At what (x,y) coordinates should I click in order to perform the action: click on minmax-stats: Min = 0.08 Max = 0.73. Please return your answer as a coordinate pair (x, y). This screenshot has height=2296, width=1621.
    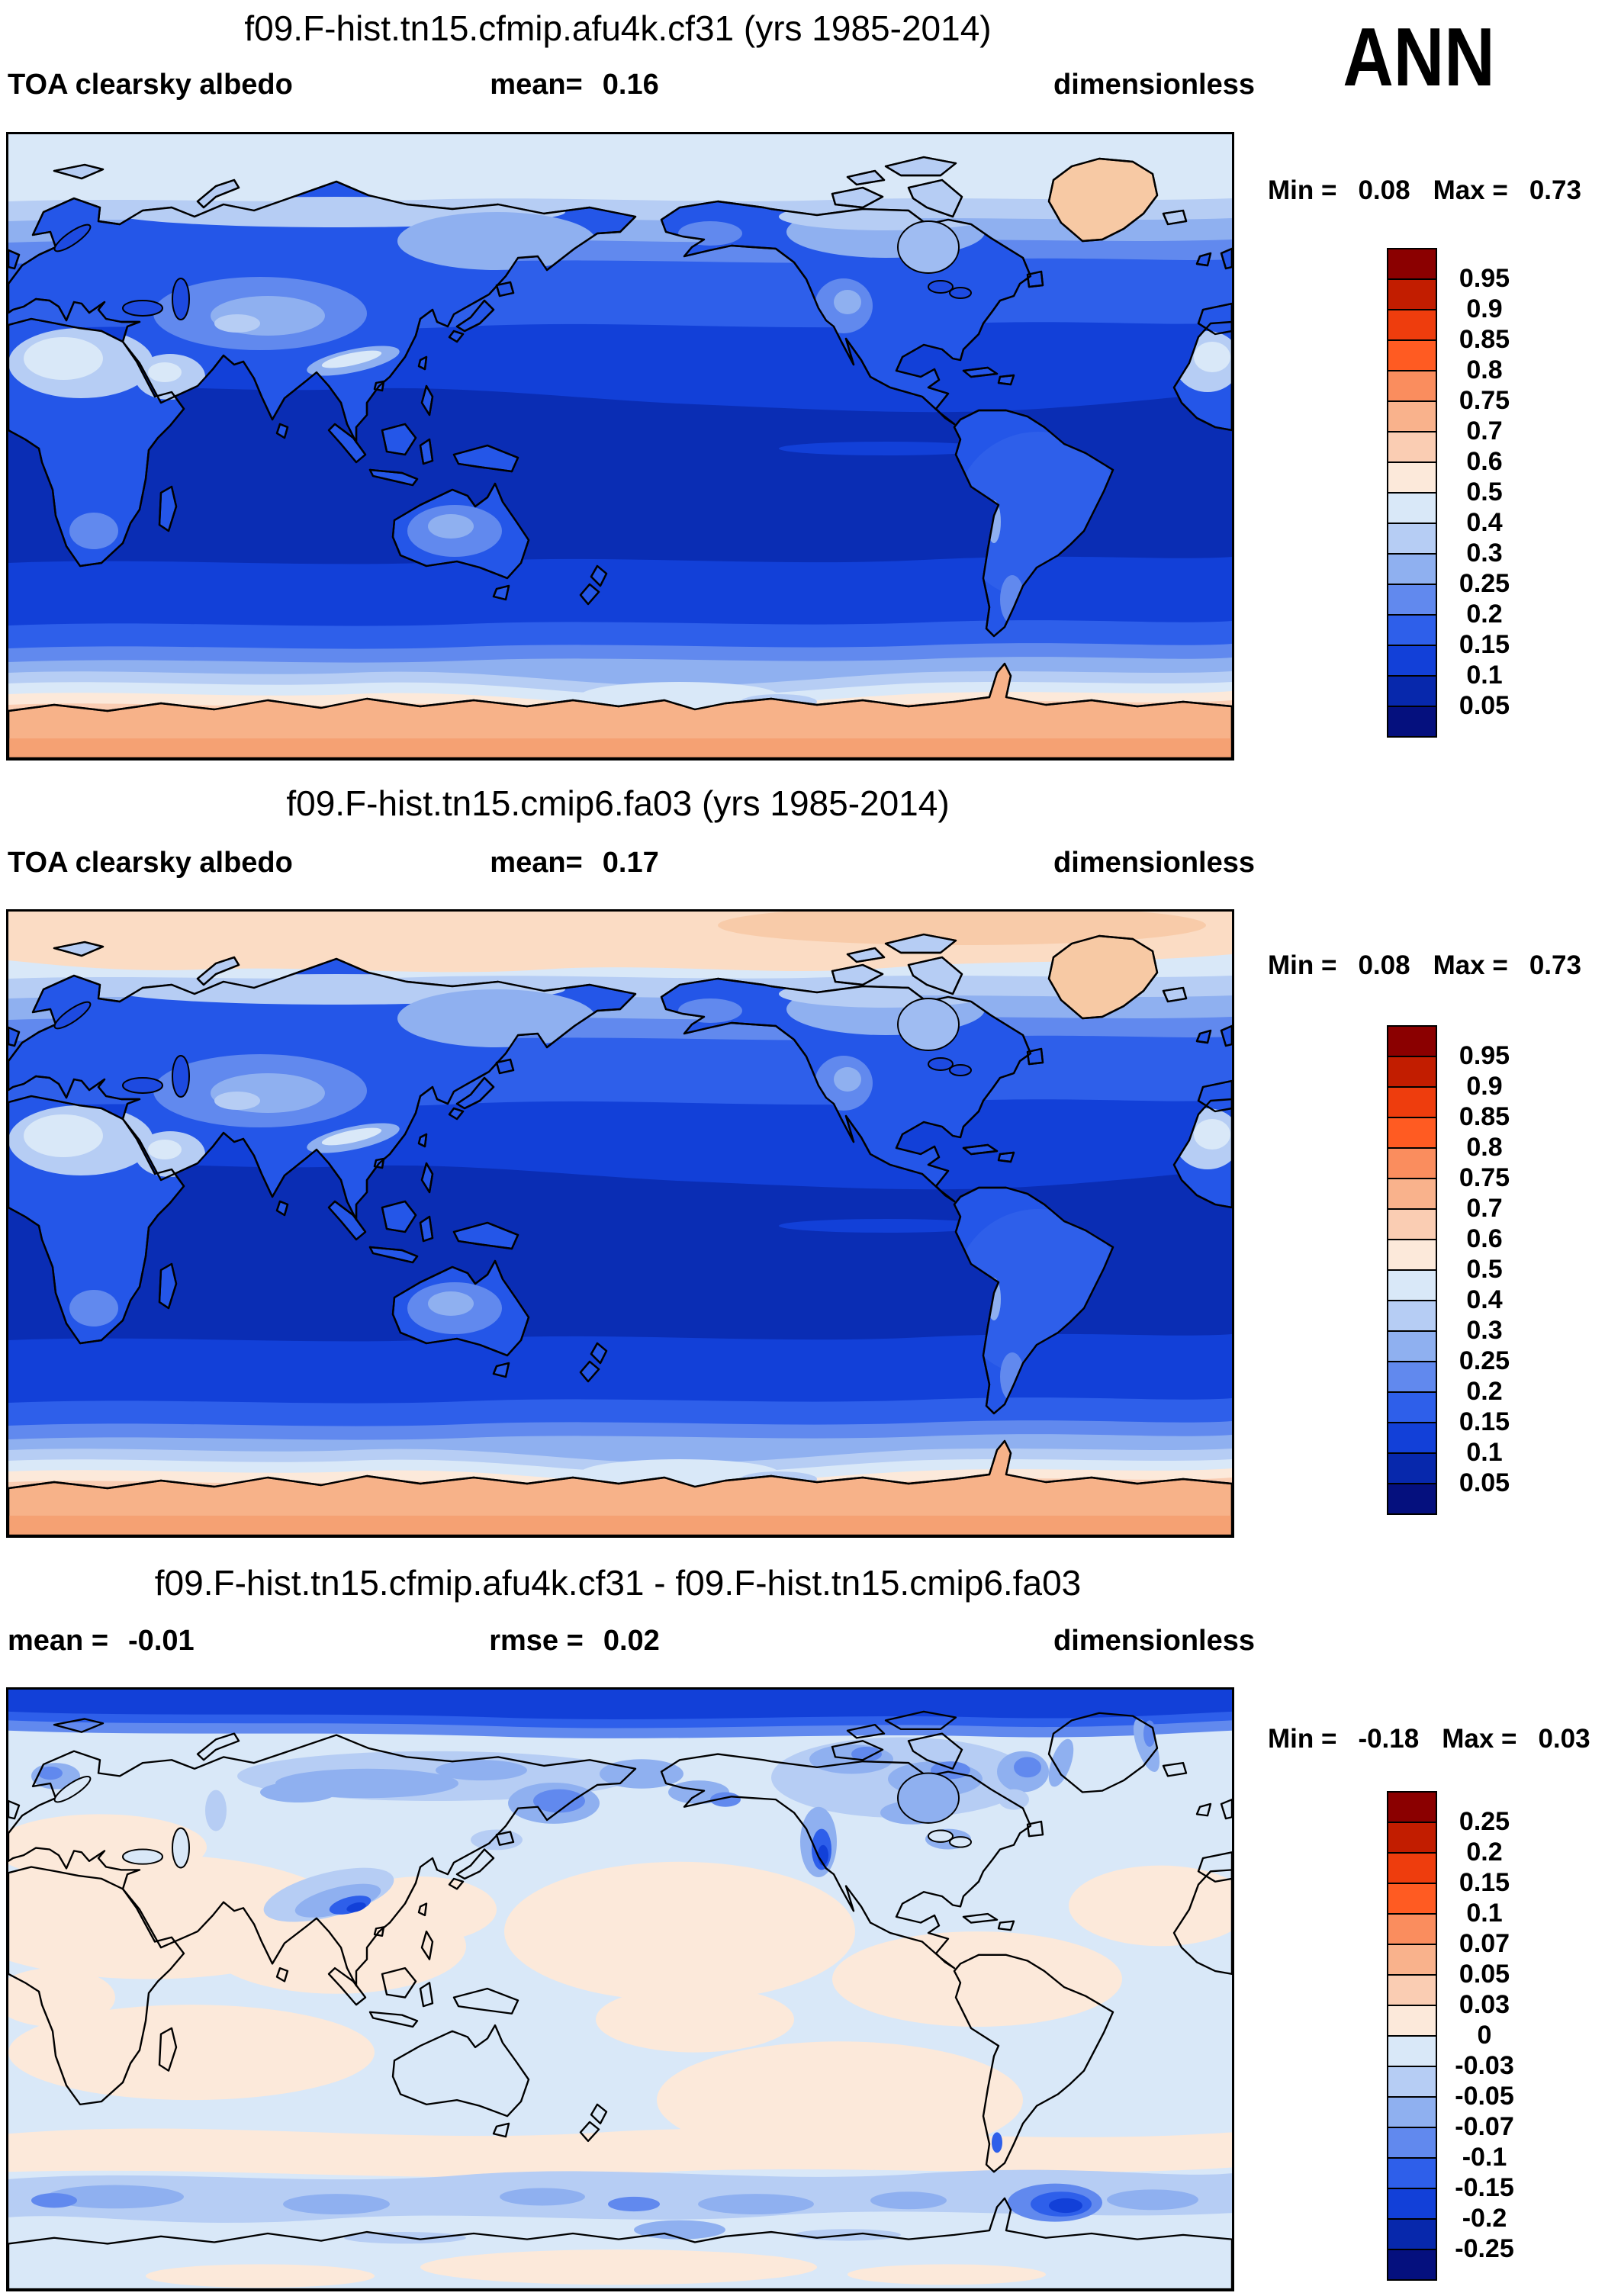
    Looking at the image, I should click on (1443, 191).